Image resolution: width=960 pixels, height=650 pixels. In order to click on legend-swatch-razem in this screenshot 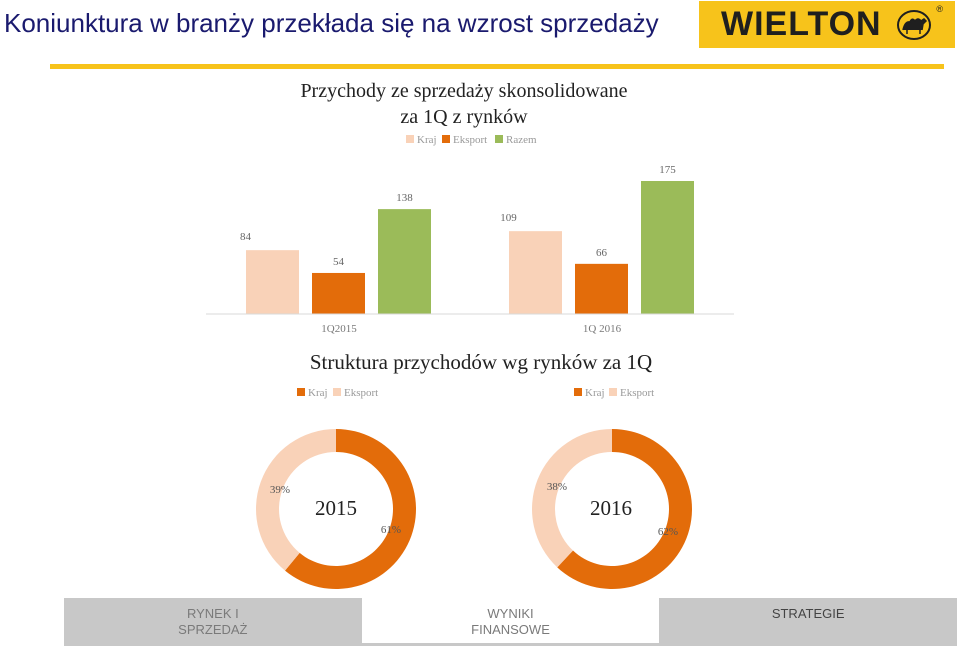, I will do `click(499, 139)`.